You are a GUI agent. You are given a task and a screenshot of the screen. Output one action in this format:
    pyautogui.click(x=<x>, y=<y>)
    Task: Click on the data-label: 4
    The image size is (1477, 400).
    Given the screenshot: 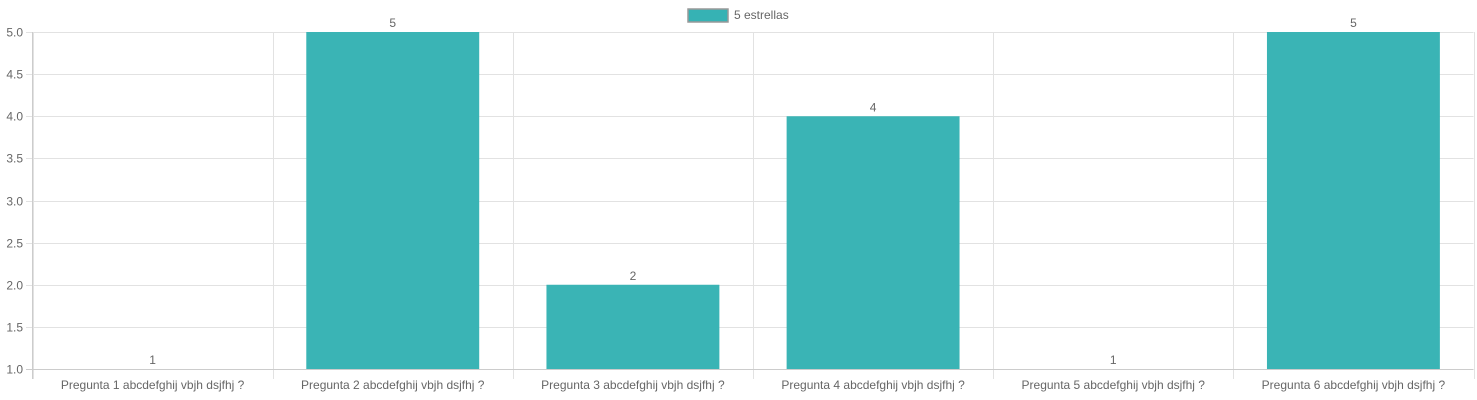 What is the action you would take?
    pyautogui.click(x=873, y=107)
    